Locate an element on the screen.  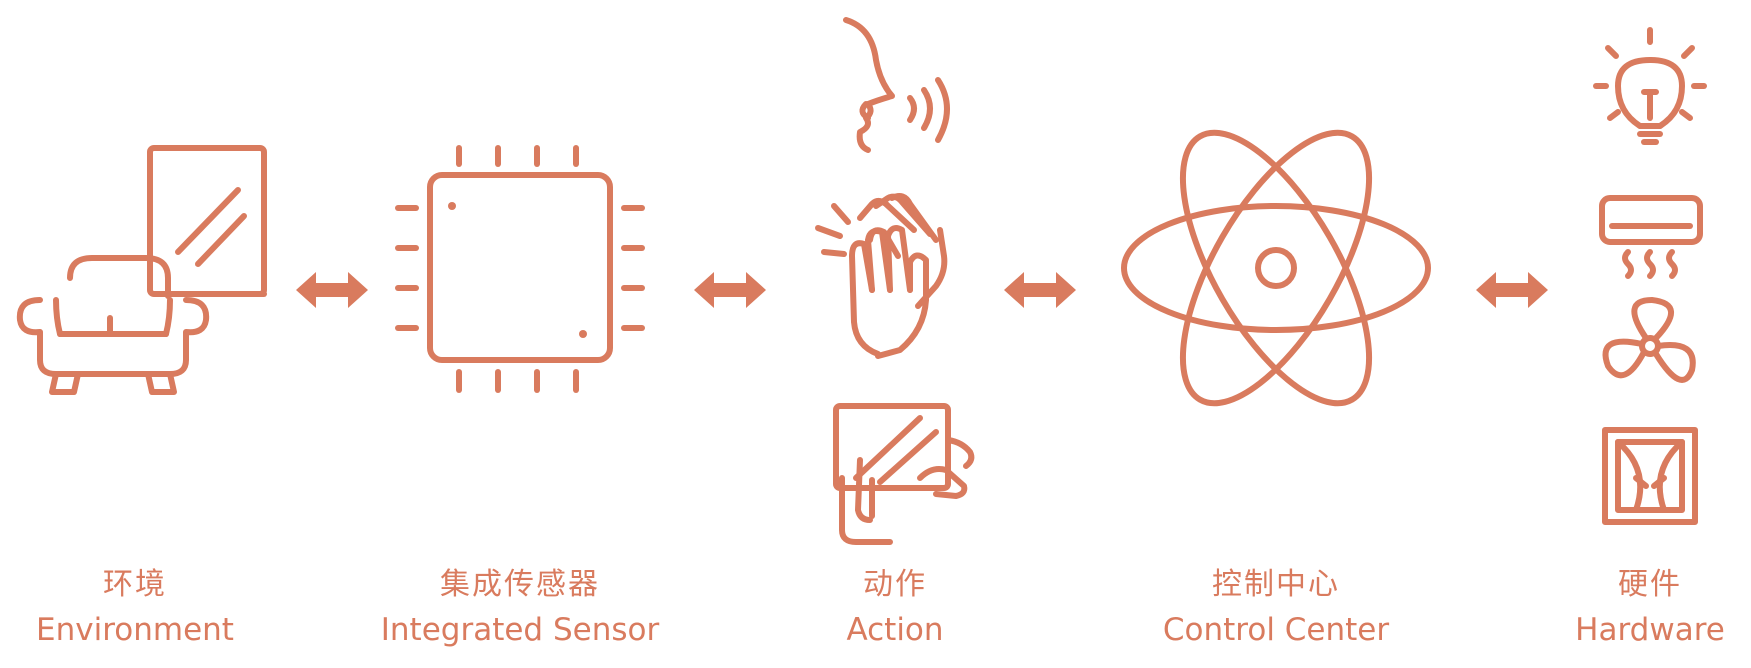
stage-title-zh: 集成传感器 is located at coordinates (520, 584).